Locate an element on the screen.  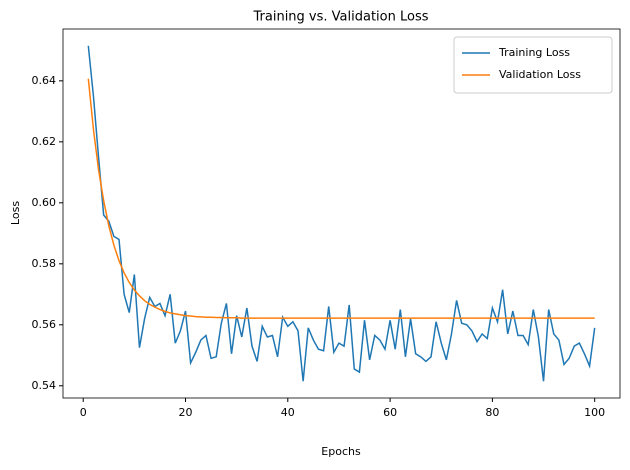
y-tick-label: 0.58 is located at coordinates (44, 263).